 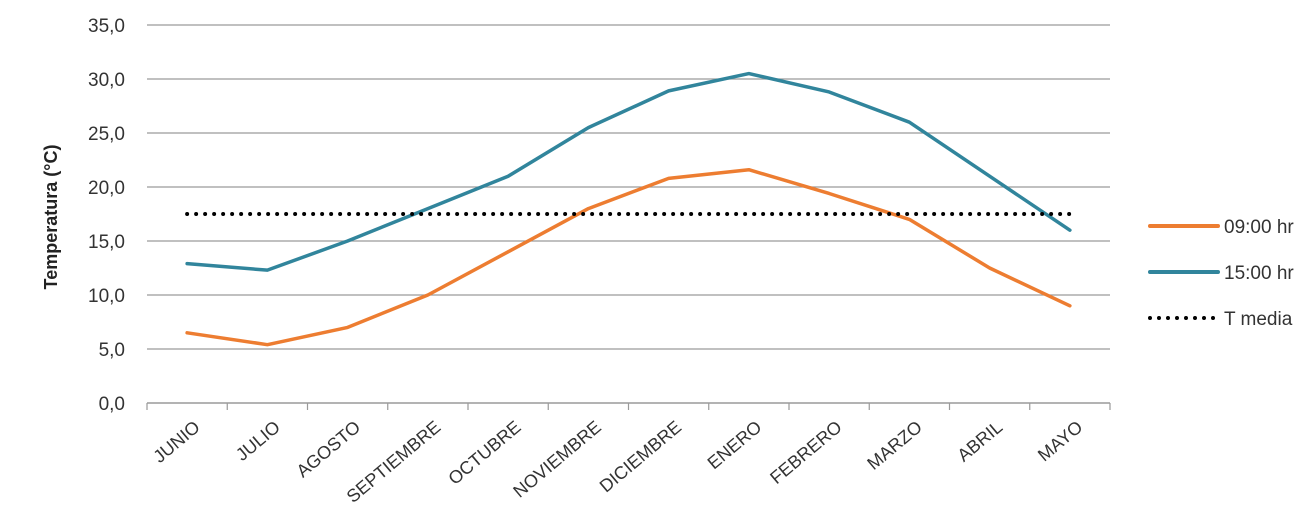 I want to click on y-tick-label: 35,0, so click(x=106, y=26).